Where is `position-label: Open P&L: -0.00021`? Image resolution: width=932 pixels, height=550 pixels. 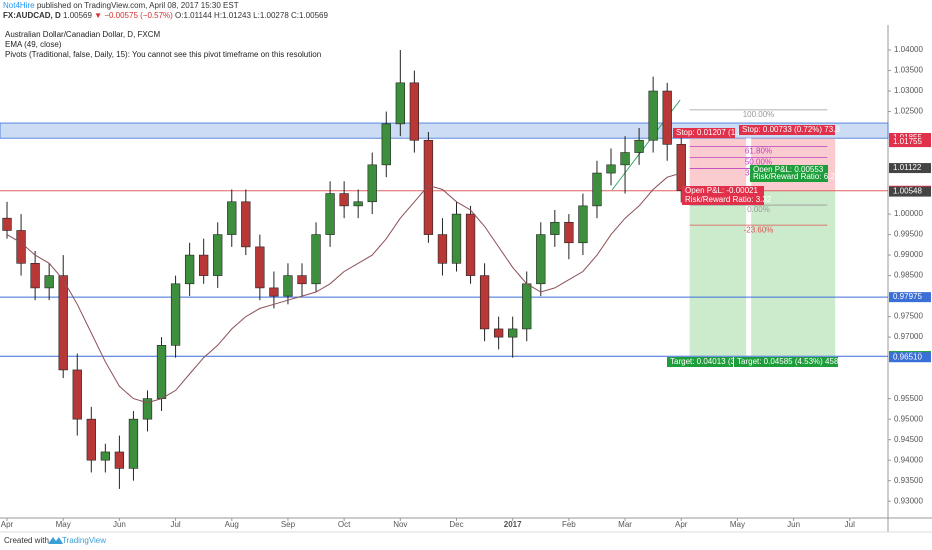 position-label: Open P&L: -0.00021 is located at coordinates (721, 190).